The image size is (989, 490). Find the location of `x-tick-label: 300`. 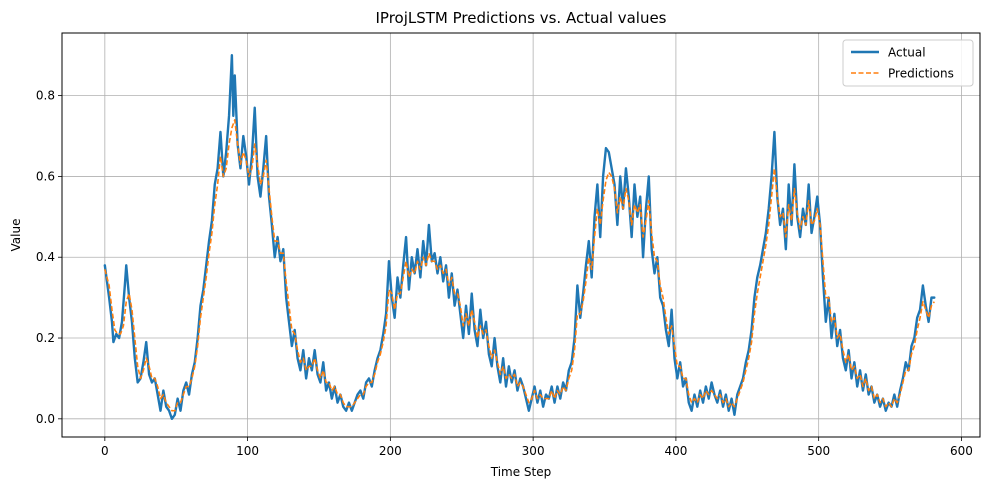

x-tick-label: 300 is located at coordinates (533, 451).